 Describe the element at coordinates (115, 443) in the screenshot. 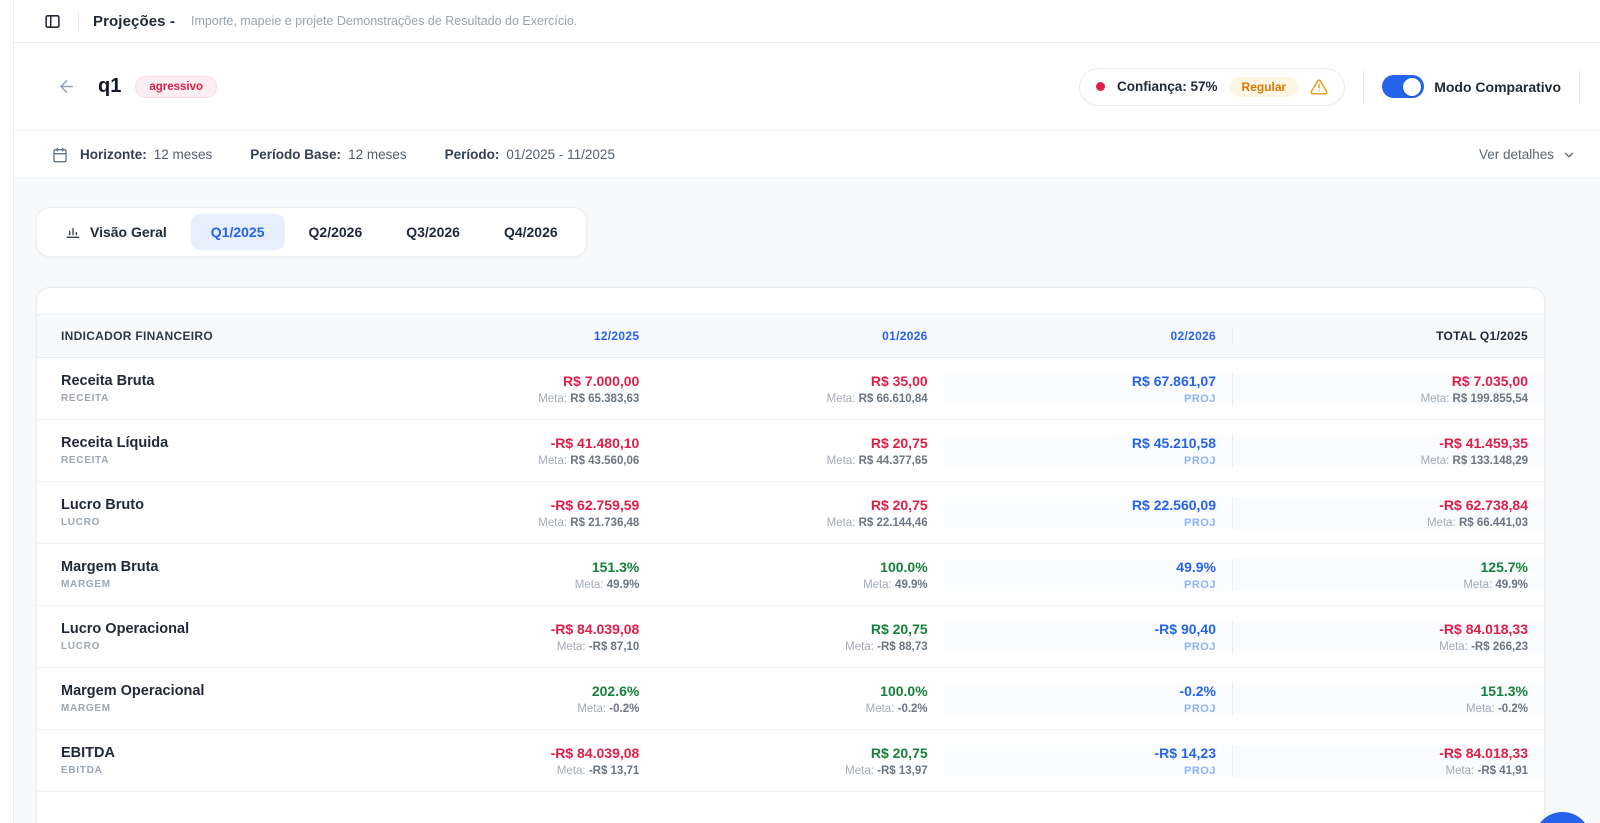

I see `indicator-name: Receita Líquida` at that location.